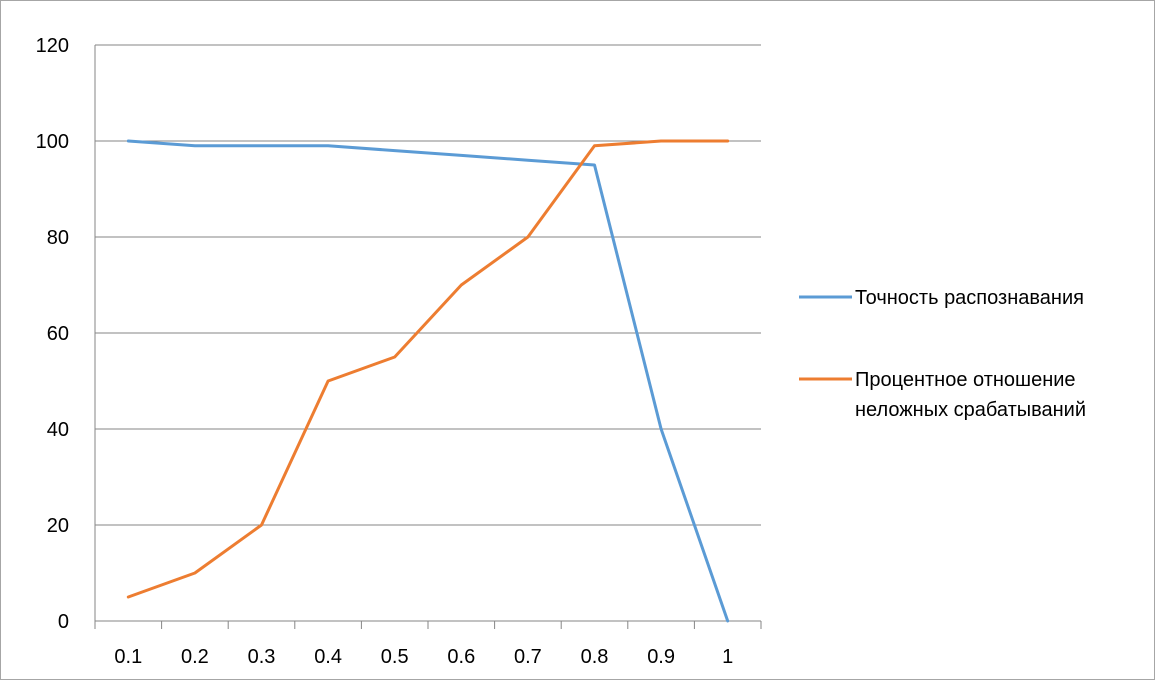 This screenshot has height=680, width=1155. Describe the element at coordinates (328, 657) in the screenshot. I see `x-tick-label-0.4: 0.4` at that location.